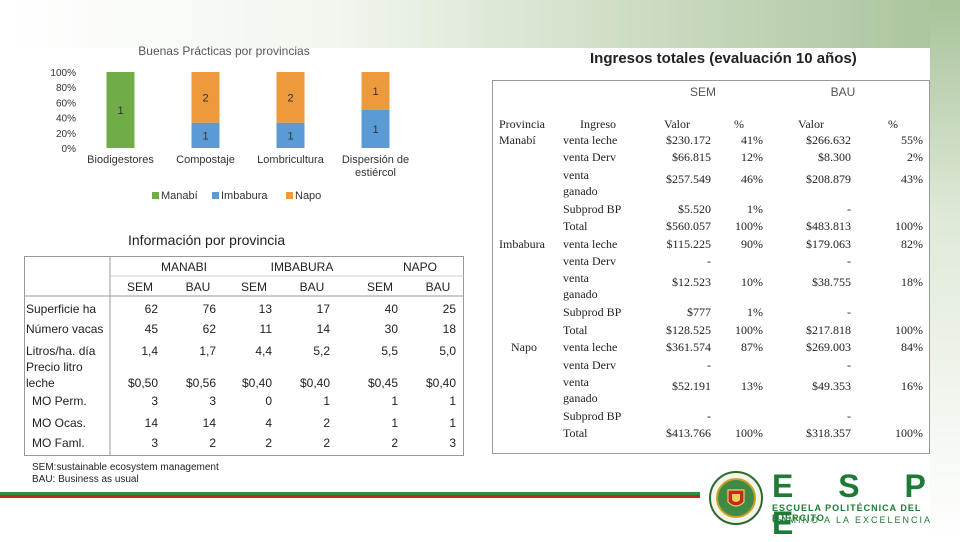 This screenshot has width=960, height=542. What do you see at coordinates (736, 498) in the screenshot?
I see `espe-emblem` at bounding box center [736, 498].